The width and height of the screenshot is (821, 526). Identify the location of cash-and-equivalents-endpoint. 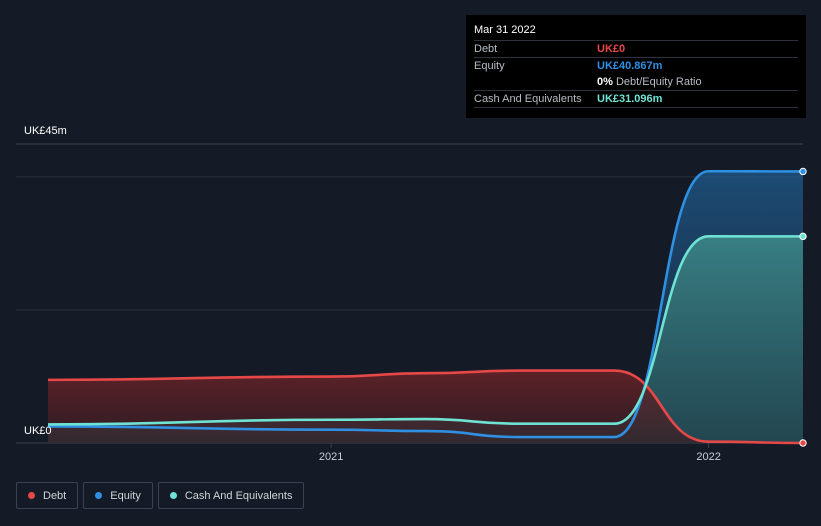
(803, 236).